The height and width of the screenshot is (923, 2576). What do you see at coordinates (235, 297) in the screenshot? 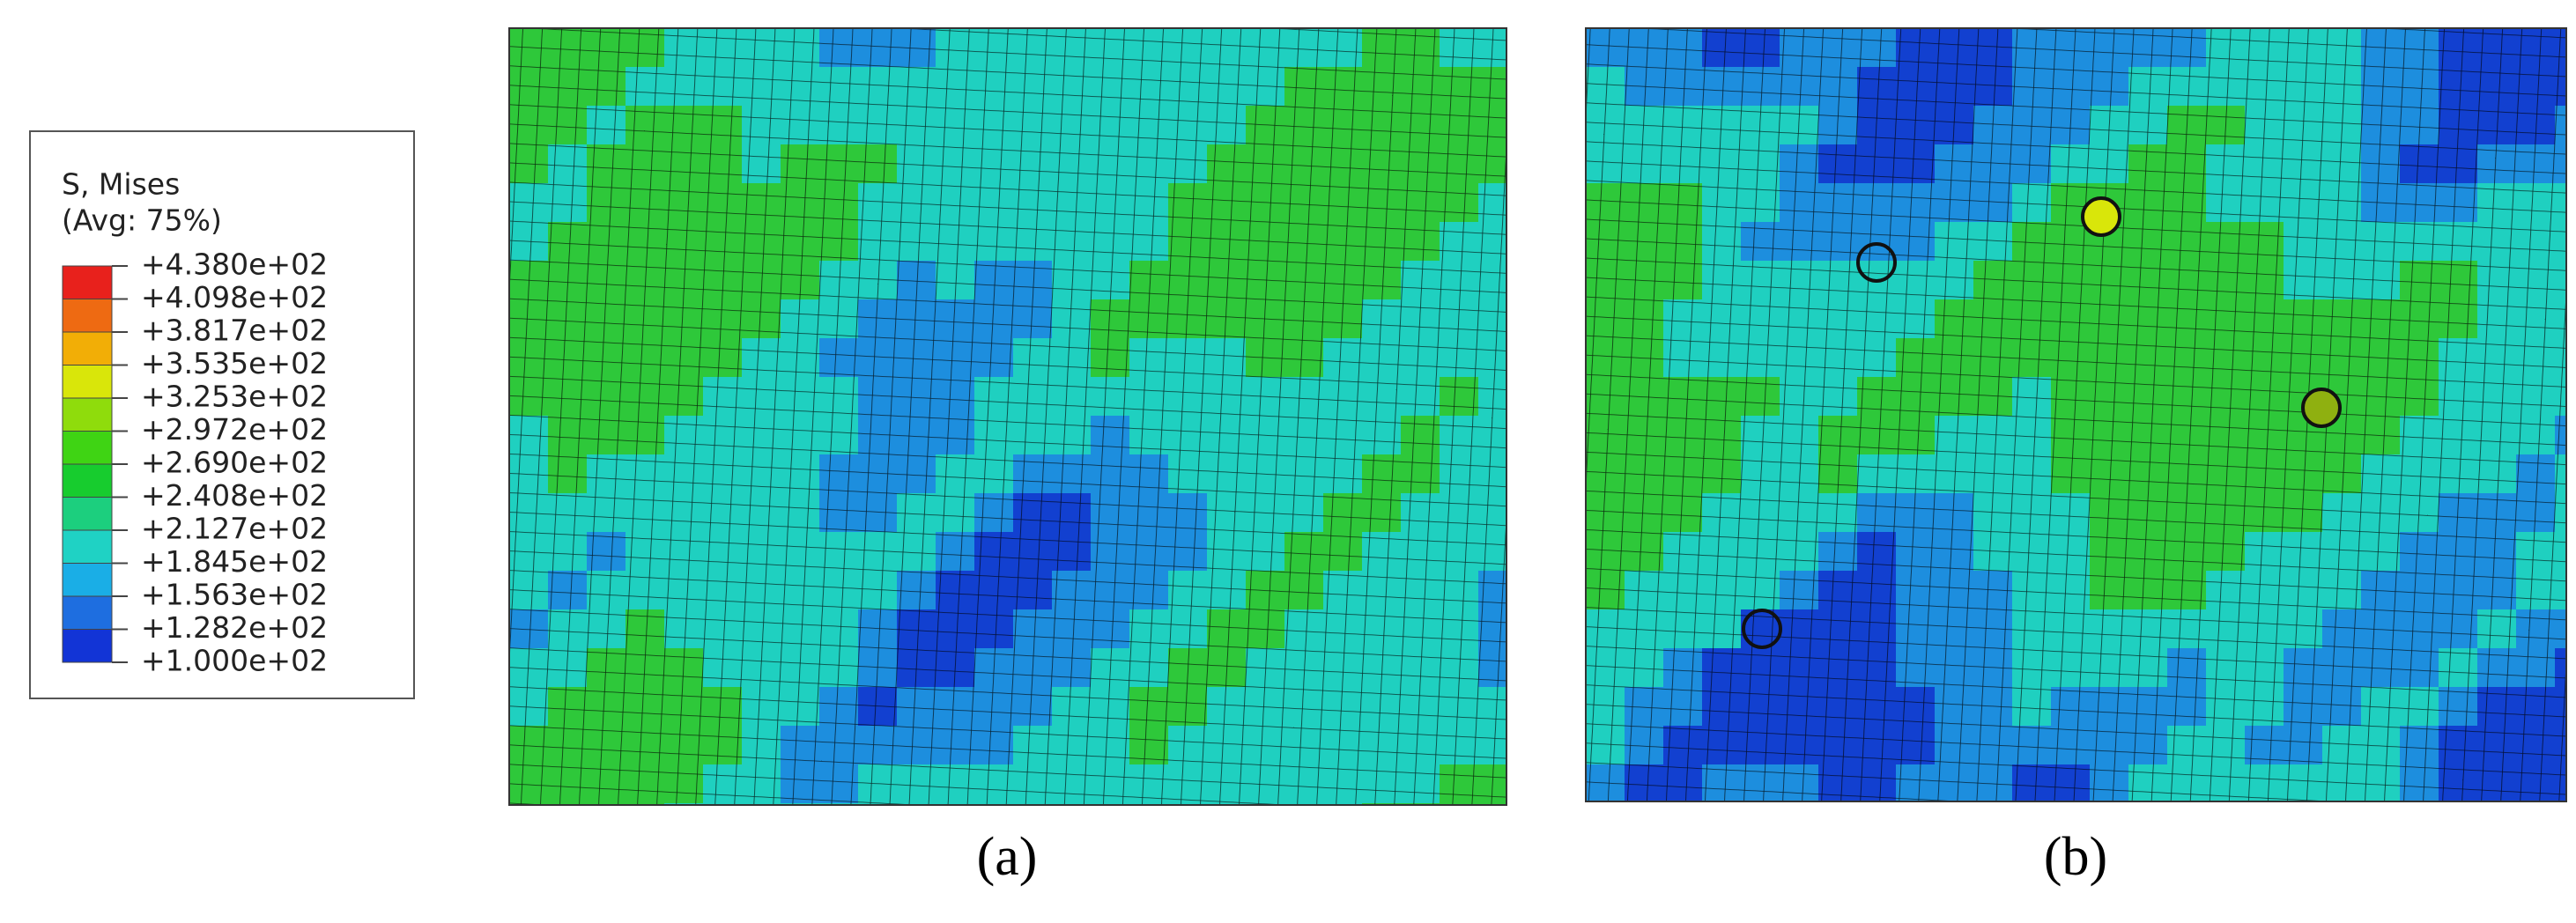
I see `legend-label: +4.098e+02` at bounding box center [235, 297].